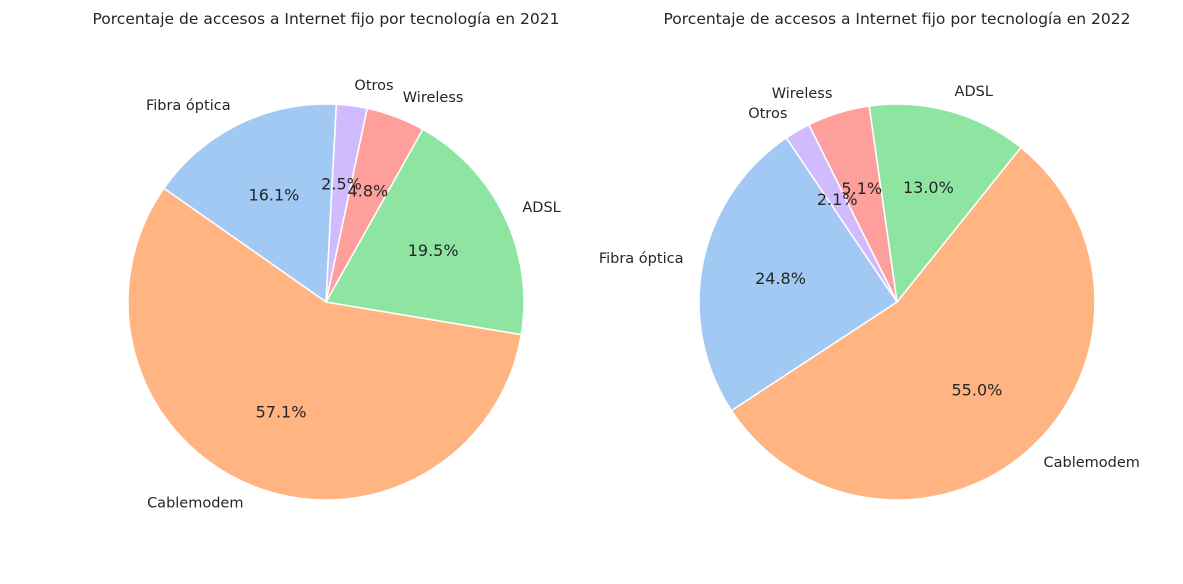 The height and width of the screenshot is (584, 1183). I want to click on slice-percent-fibra-optica: 24.8%, so click(780, 278).